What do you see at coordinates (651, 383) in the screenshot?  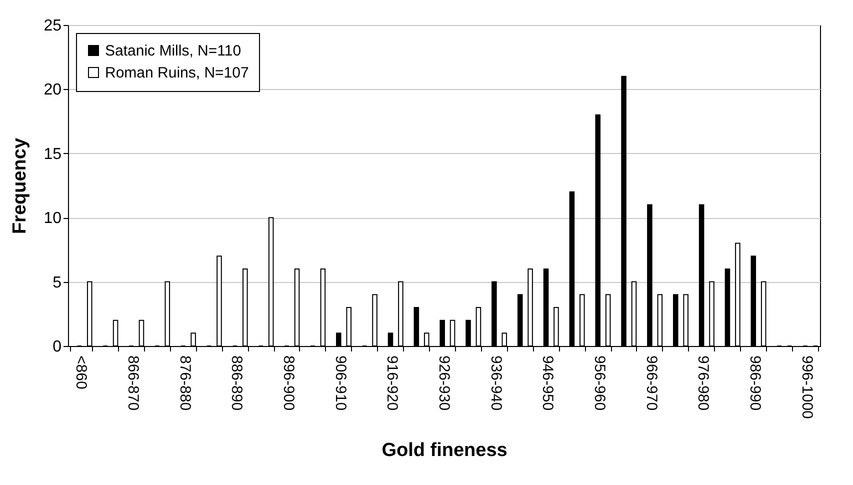 I see `x-tick-label: 966-970` at bounding box center [651, 383].